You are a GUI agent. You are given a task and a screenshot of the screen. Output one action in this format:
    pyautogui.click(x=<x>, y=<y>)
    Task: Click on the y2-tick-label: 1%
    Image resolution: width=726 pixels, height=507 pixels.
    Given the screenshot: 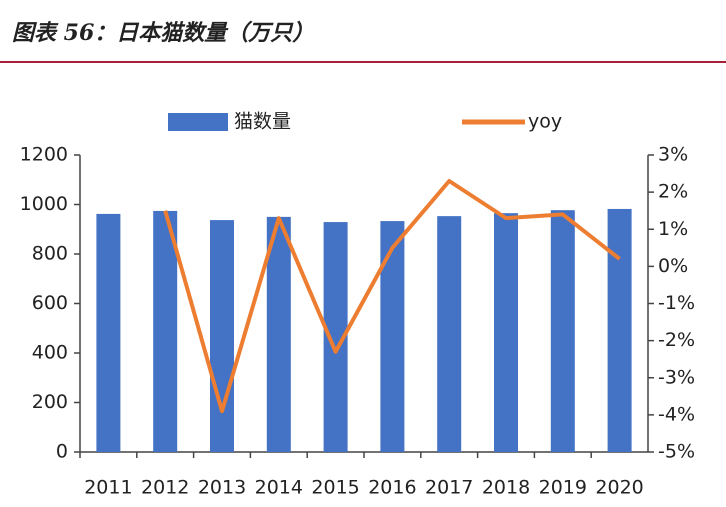 What is the action you would take?
    pyautogui.click(x=673, y=229)
    